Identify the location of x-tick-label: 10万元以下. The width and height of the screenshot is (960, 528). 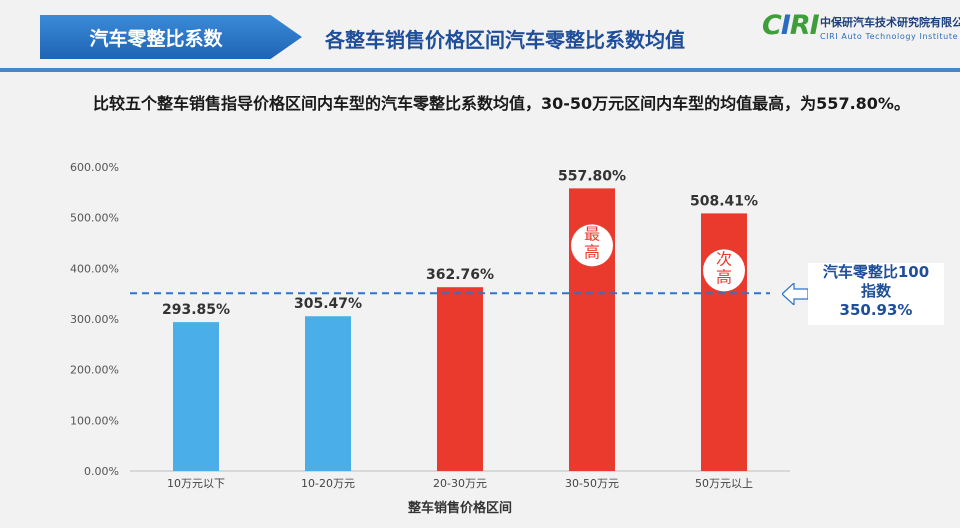
(196, 483).